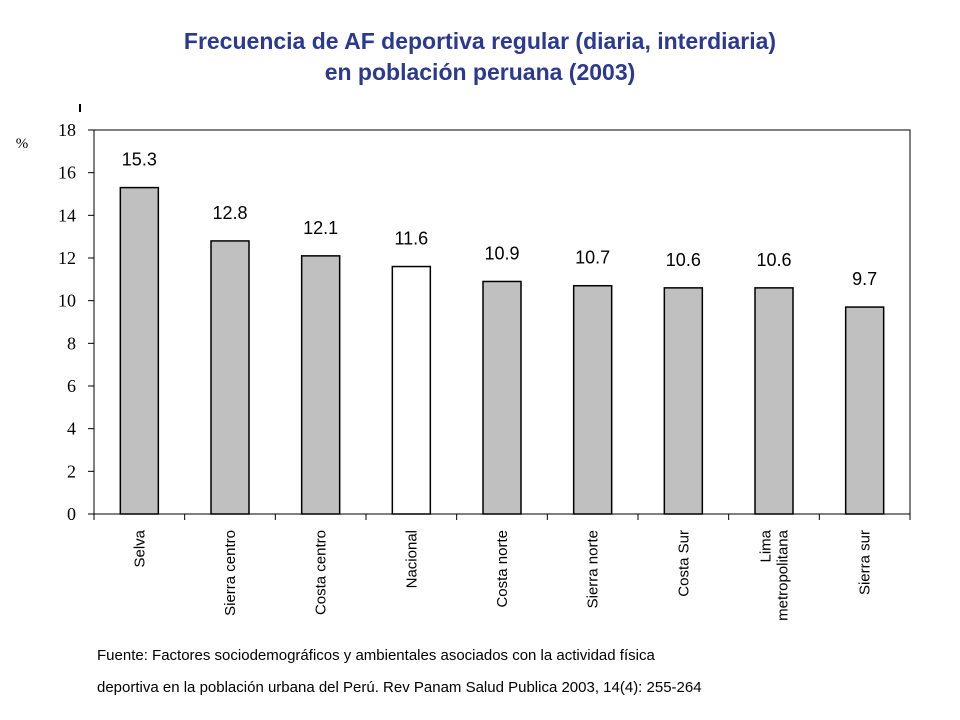  What do you see at coordinates (71, 429) in the screenshot?
I see `y-tick-label: 4` at bounding box center [71, 429].